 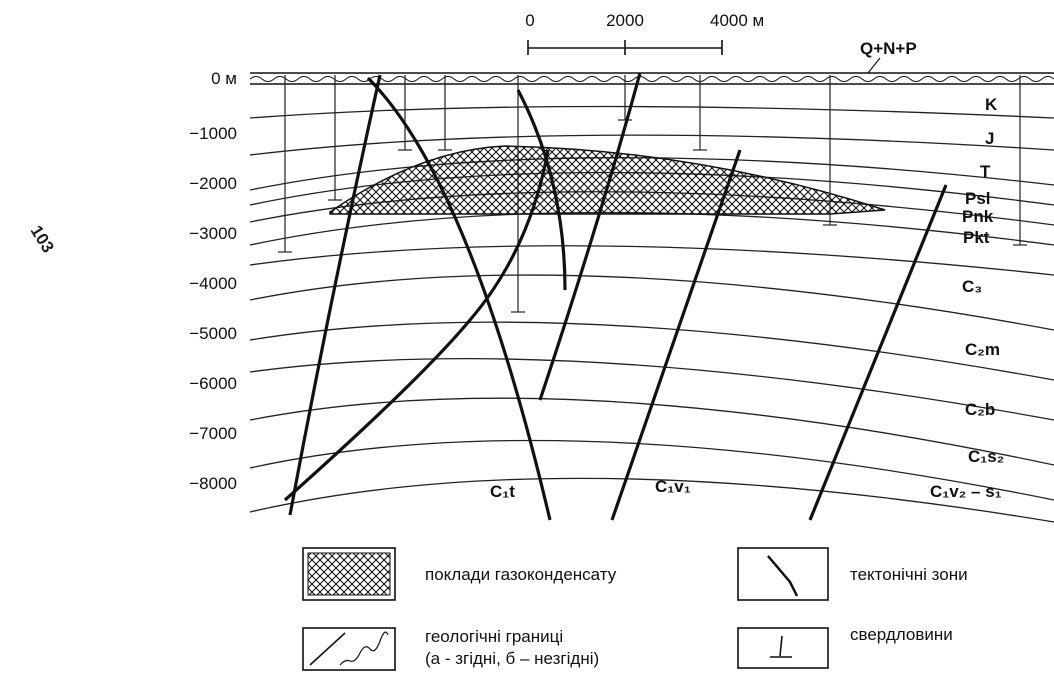 I want to click on depth-label: −1000, so click(x=213, y=133).